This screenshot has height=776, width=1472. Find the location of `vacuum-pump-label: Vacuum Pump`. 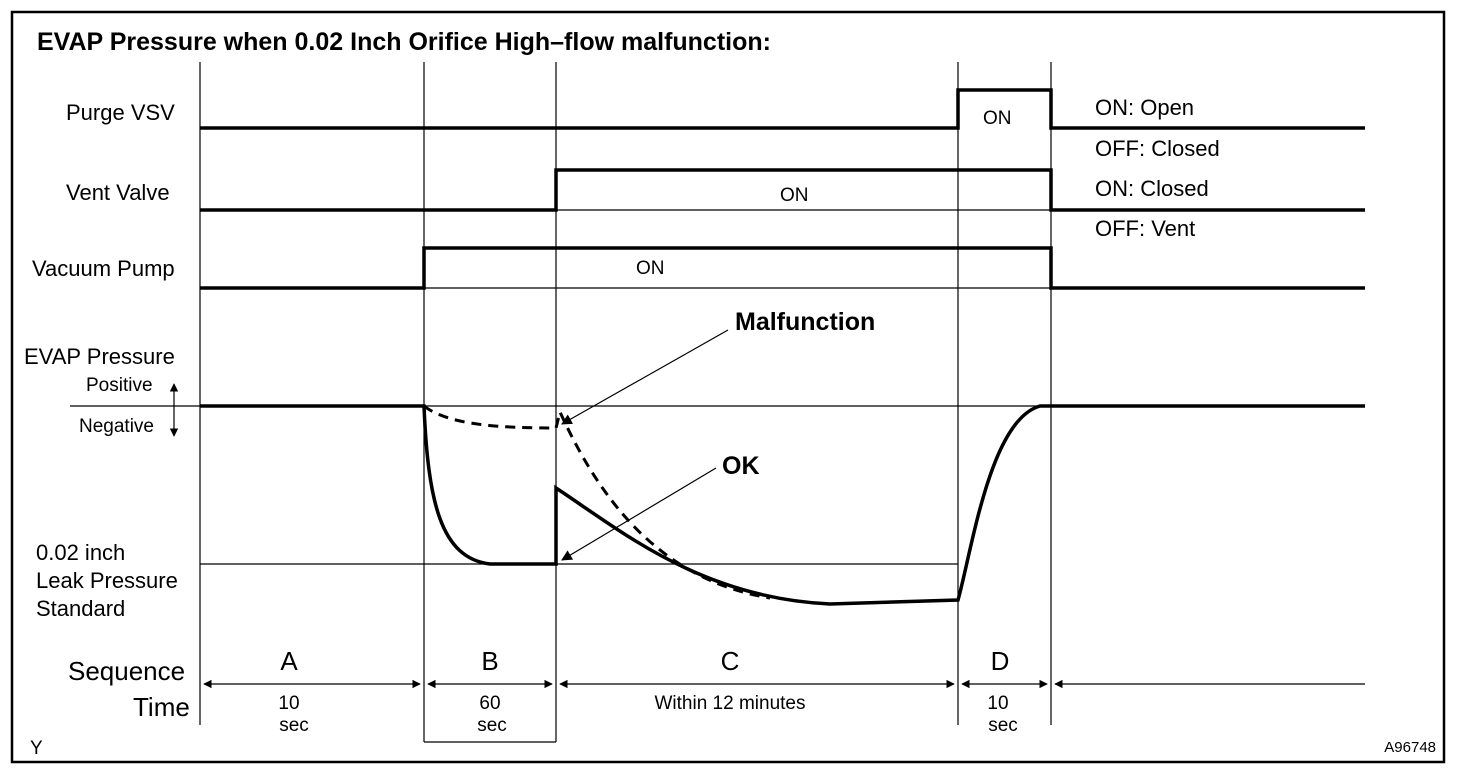

vacuum-pump-label: Vacuum Pump is located at coordinates (103, 268).